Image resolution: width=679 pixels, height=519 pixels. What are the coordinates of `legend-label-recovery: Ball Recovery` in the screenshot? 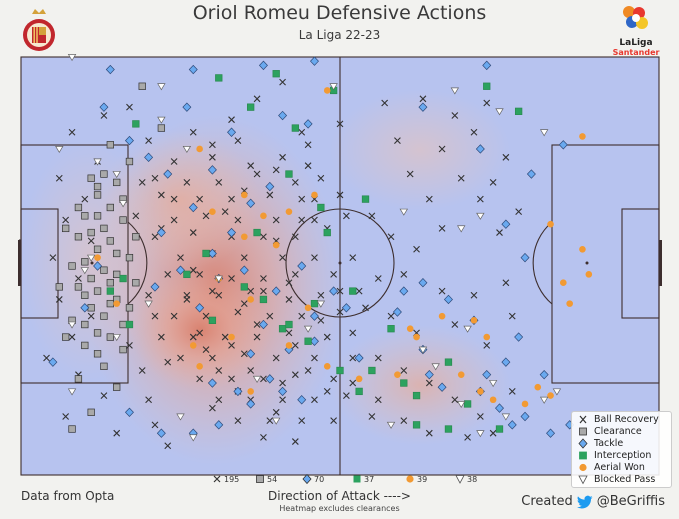 It's located at (626, 419).